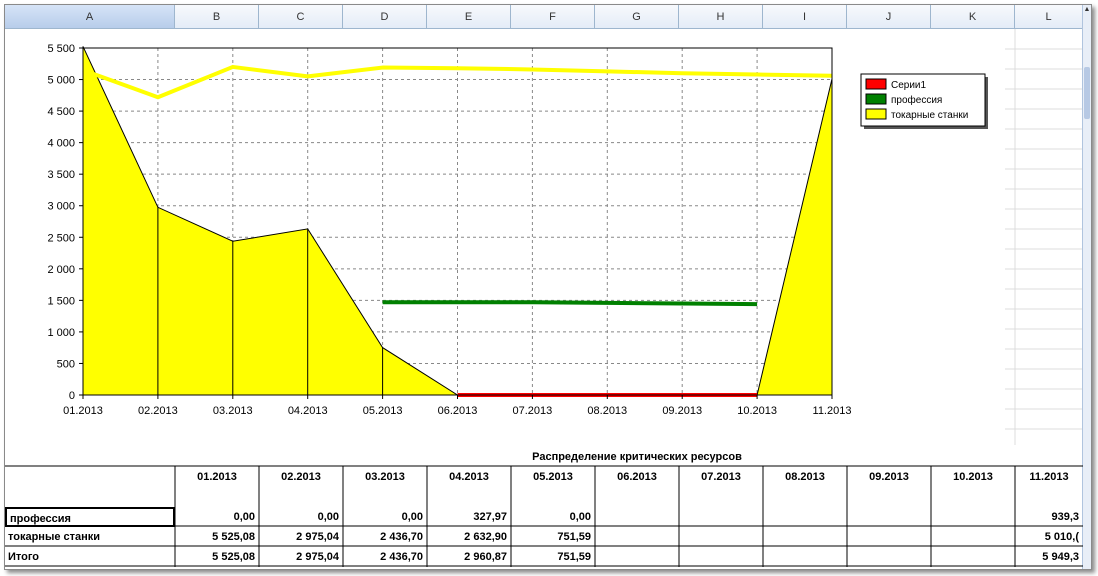  I want to click on x-tick-label: 03.2013, so click(233, 411).